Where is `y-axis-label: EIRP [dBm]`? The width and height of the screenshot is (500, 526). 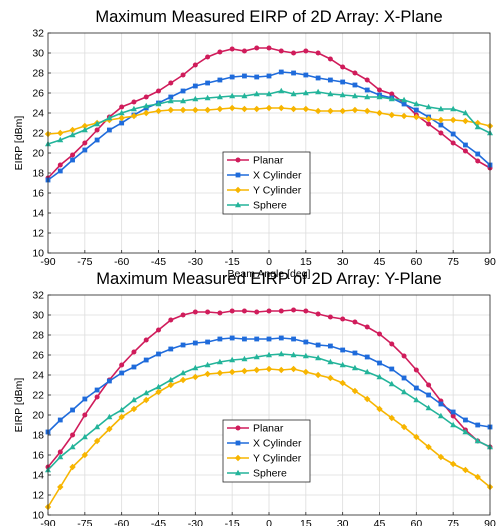
y-axis-label: EIRP [dBm] is located at coordinates (19, 143).